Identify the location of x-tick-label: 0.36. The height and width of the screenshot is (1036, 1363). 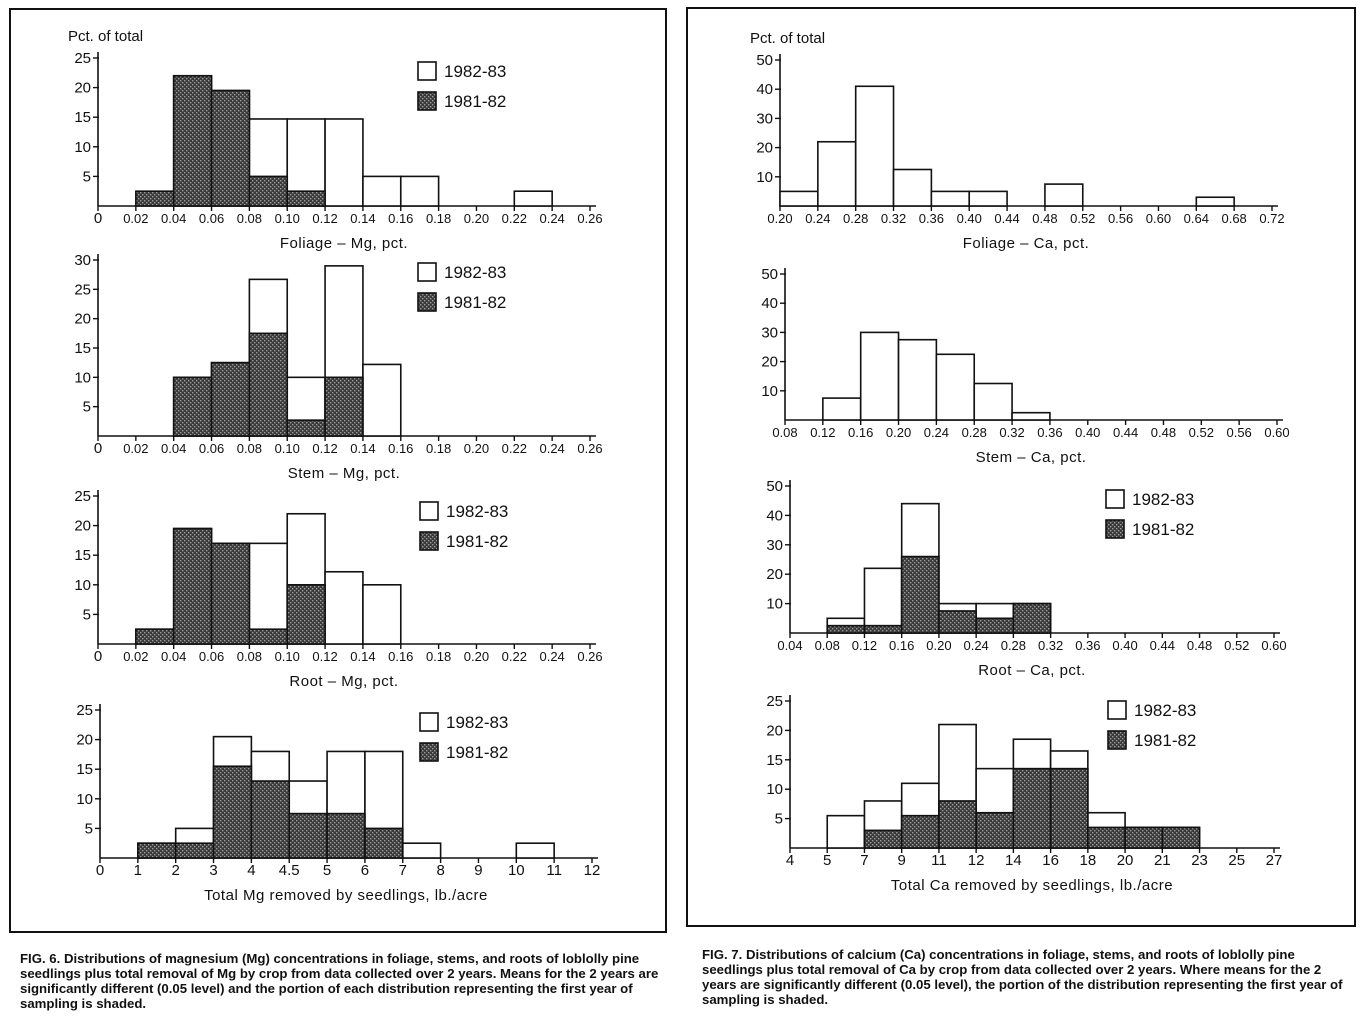
(1087, 645).